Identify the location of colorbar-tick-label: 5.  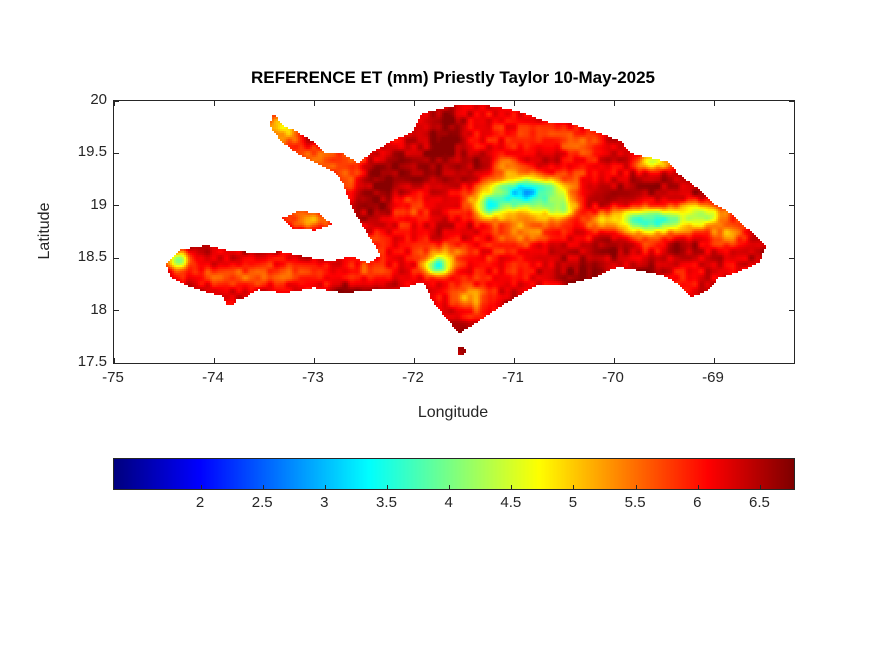
(573, 502).